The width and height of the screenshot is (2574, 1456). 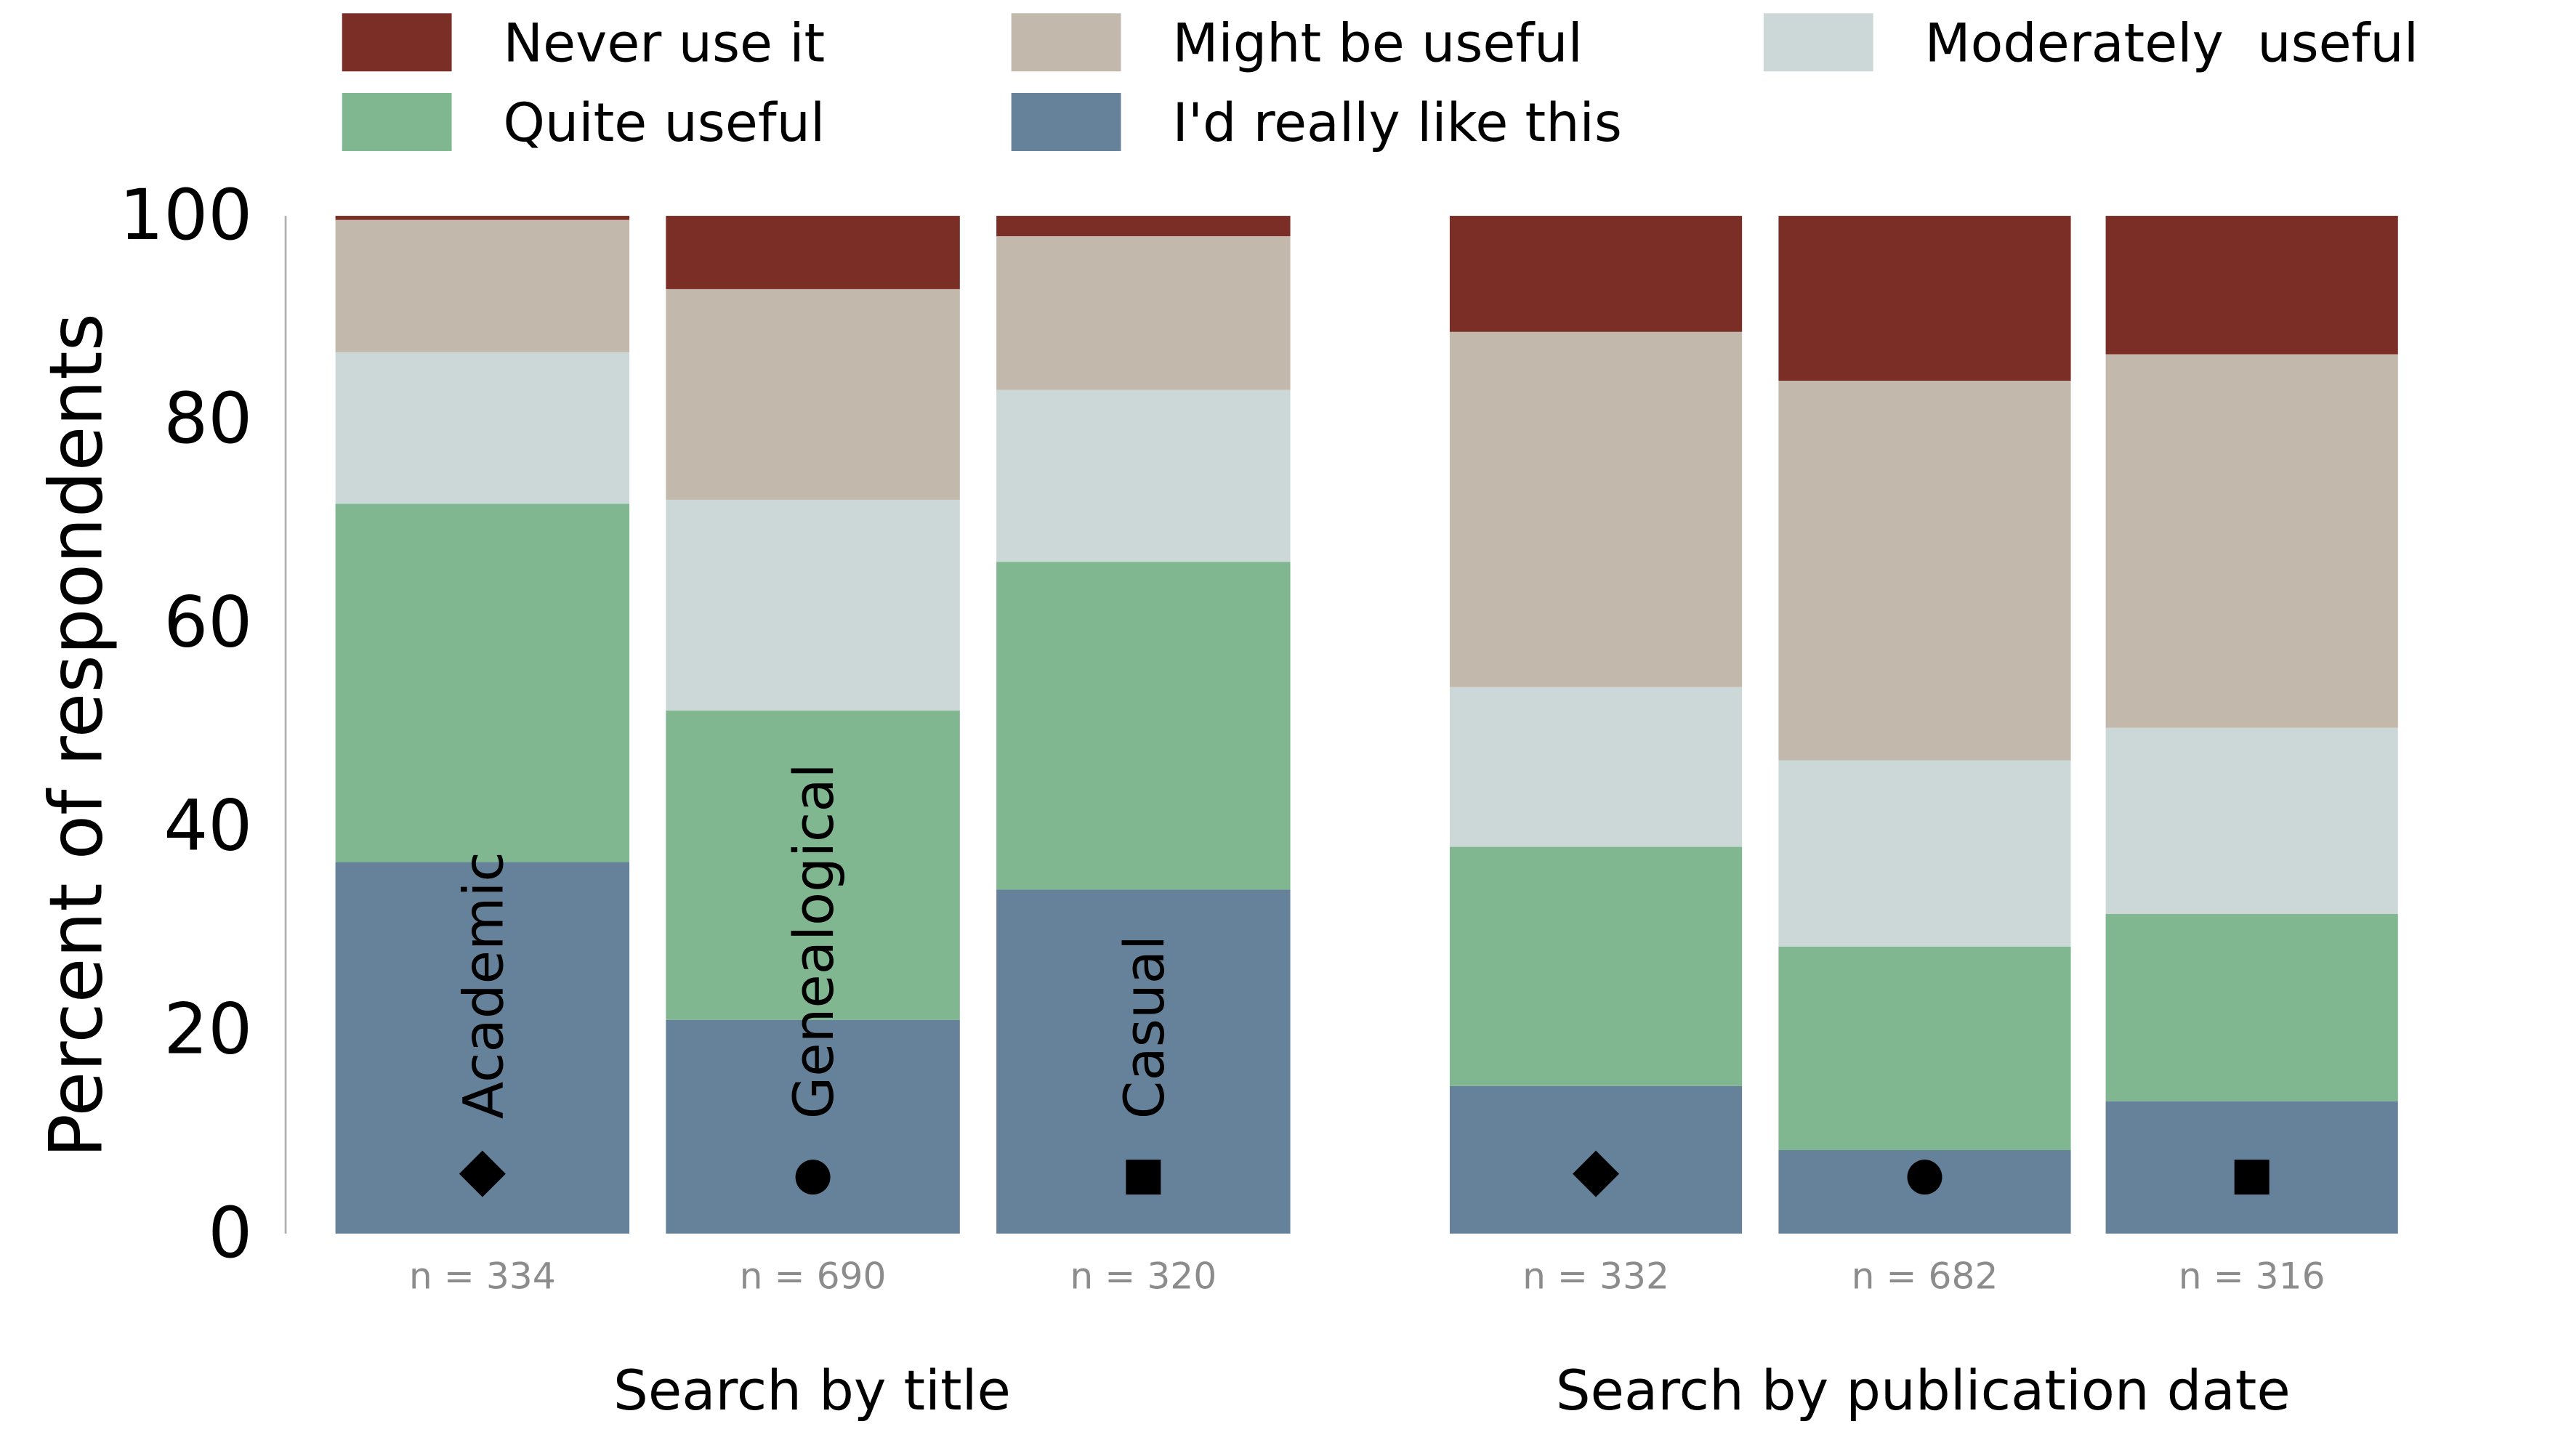 I want to click on sample-size-label: n = 682, so click(x=1925, y=1275).